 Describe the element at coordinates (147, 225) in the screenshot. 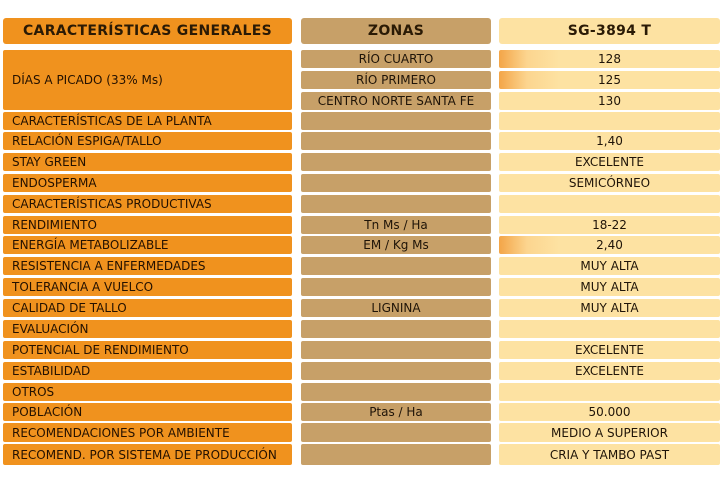

I see `row-label: RENDIMIENTO` at that location.